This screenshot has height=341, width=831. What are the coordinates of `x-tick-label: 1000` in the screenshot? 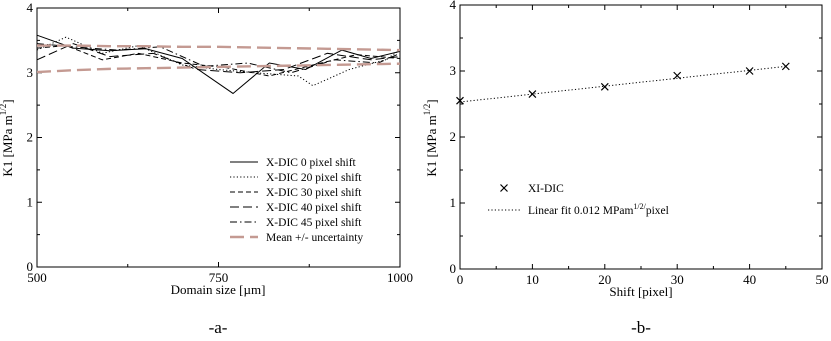 It's located at (400, 277).